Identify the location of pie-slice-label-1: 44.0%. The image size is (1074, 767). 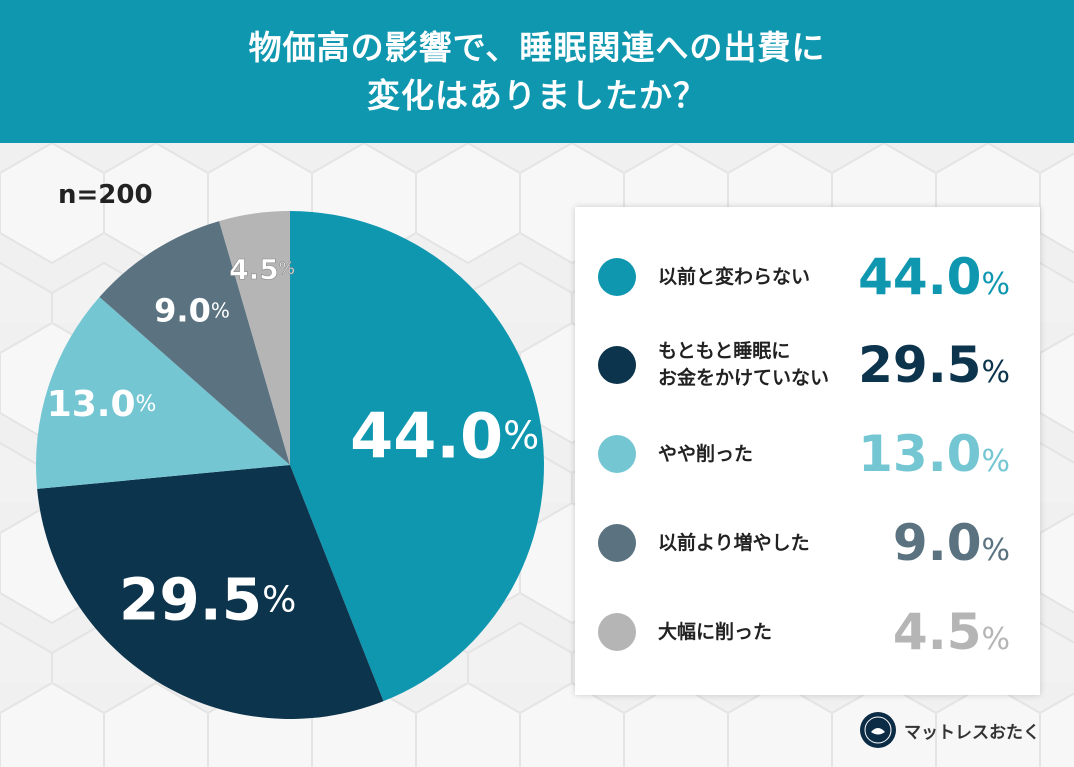
(444, 435).